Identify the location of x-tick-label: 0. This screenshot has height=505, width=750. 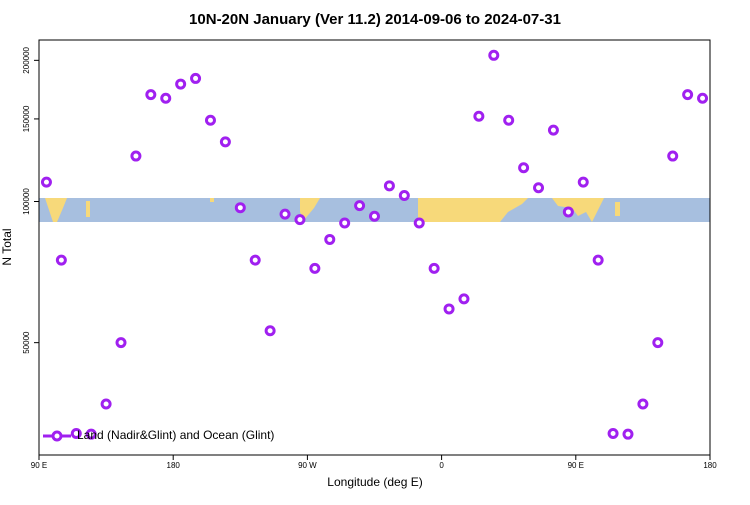
(441, 465).